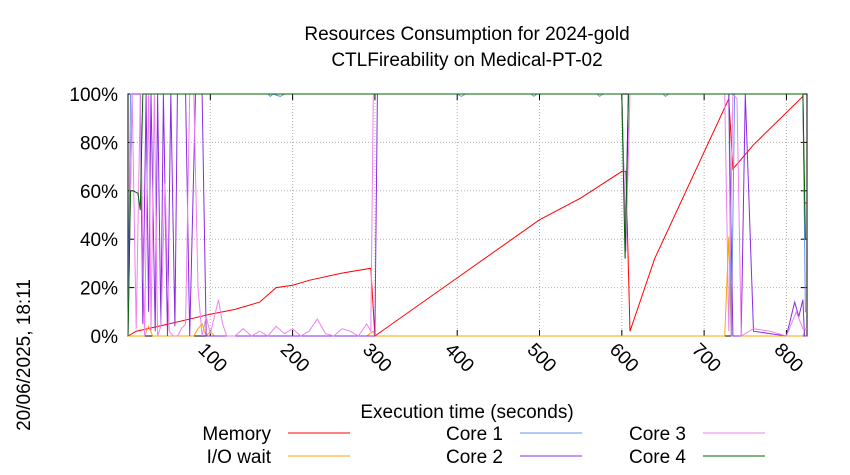 The width and height of the screenshot is (850, 475). Describe the element at coordinates (105, 337) in the screenshot. I see `y-tick-label: 0%` at that location.